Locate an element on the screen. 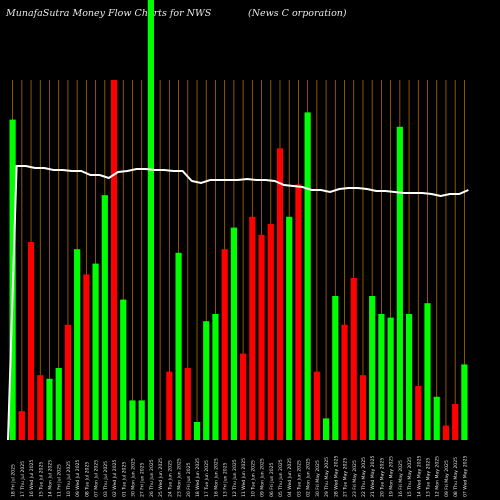 The height and width of the screenshot is (500, 500). x-tick-label: 09 Fri May 2025 is located at coordinates (447, 478).